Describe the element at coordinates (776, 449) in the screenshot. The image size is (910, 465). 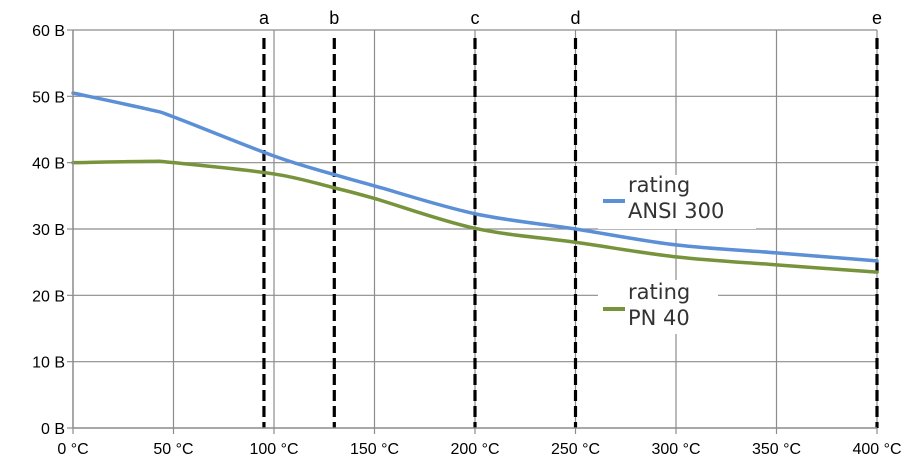
I see `x-tick-label: 350 °C` at that location.